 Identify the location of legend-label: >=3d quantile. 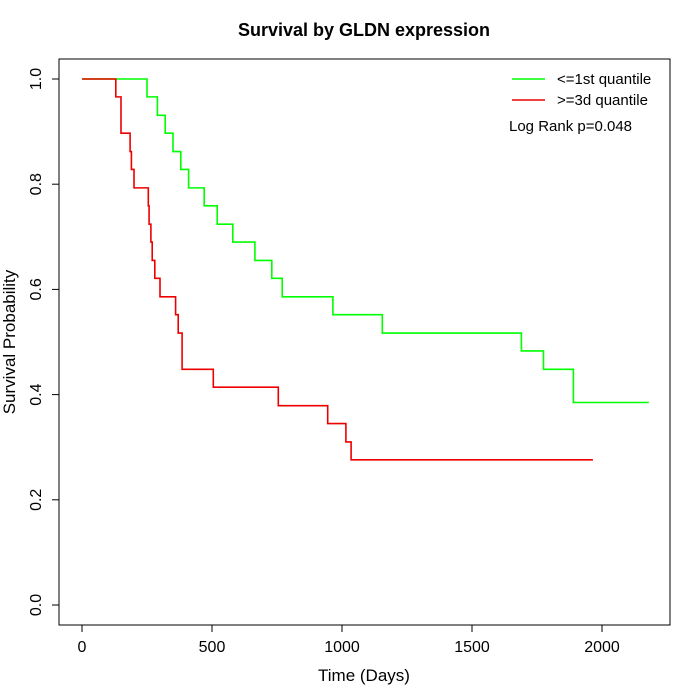
(602, 100).